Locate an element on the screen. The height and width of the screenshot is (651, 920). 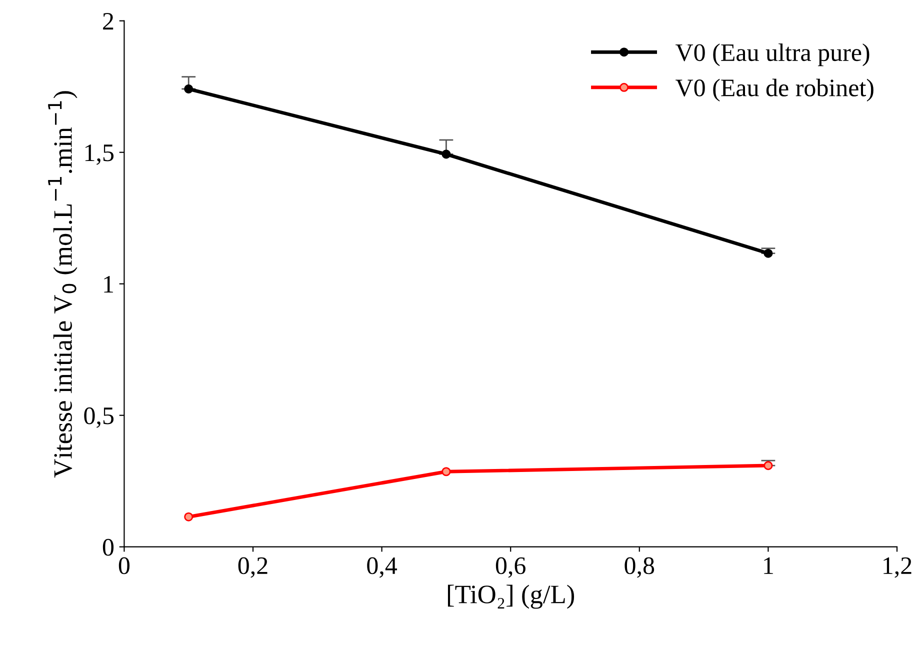
legend-label: V0 (Eau de robinet) is located at coordinates (775, 90).